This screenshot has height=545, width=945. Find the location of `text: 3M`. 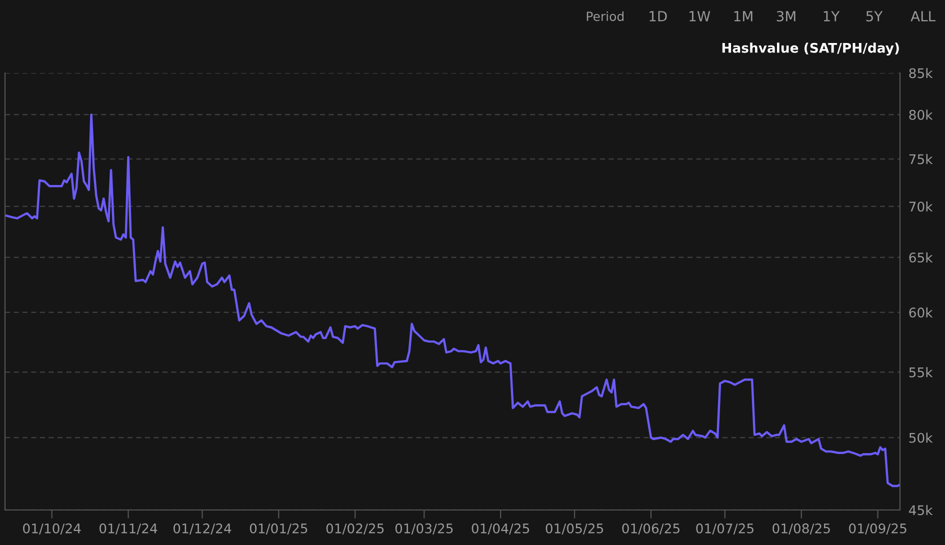

text: 3M is located at coordinates (786, 16).